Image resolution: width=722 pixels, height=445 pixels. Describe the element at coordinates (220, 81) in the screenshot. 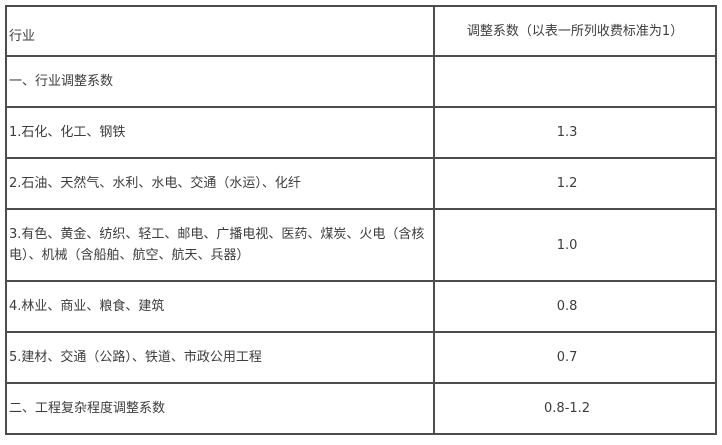

I see `industry-cell: 一、行业调整系数` at that location.